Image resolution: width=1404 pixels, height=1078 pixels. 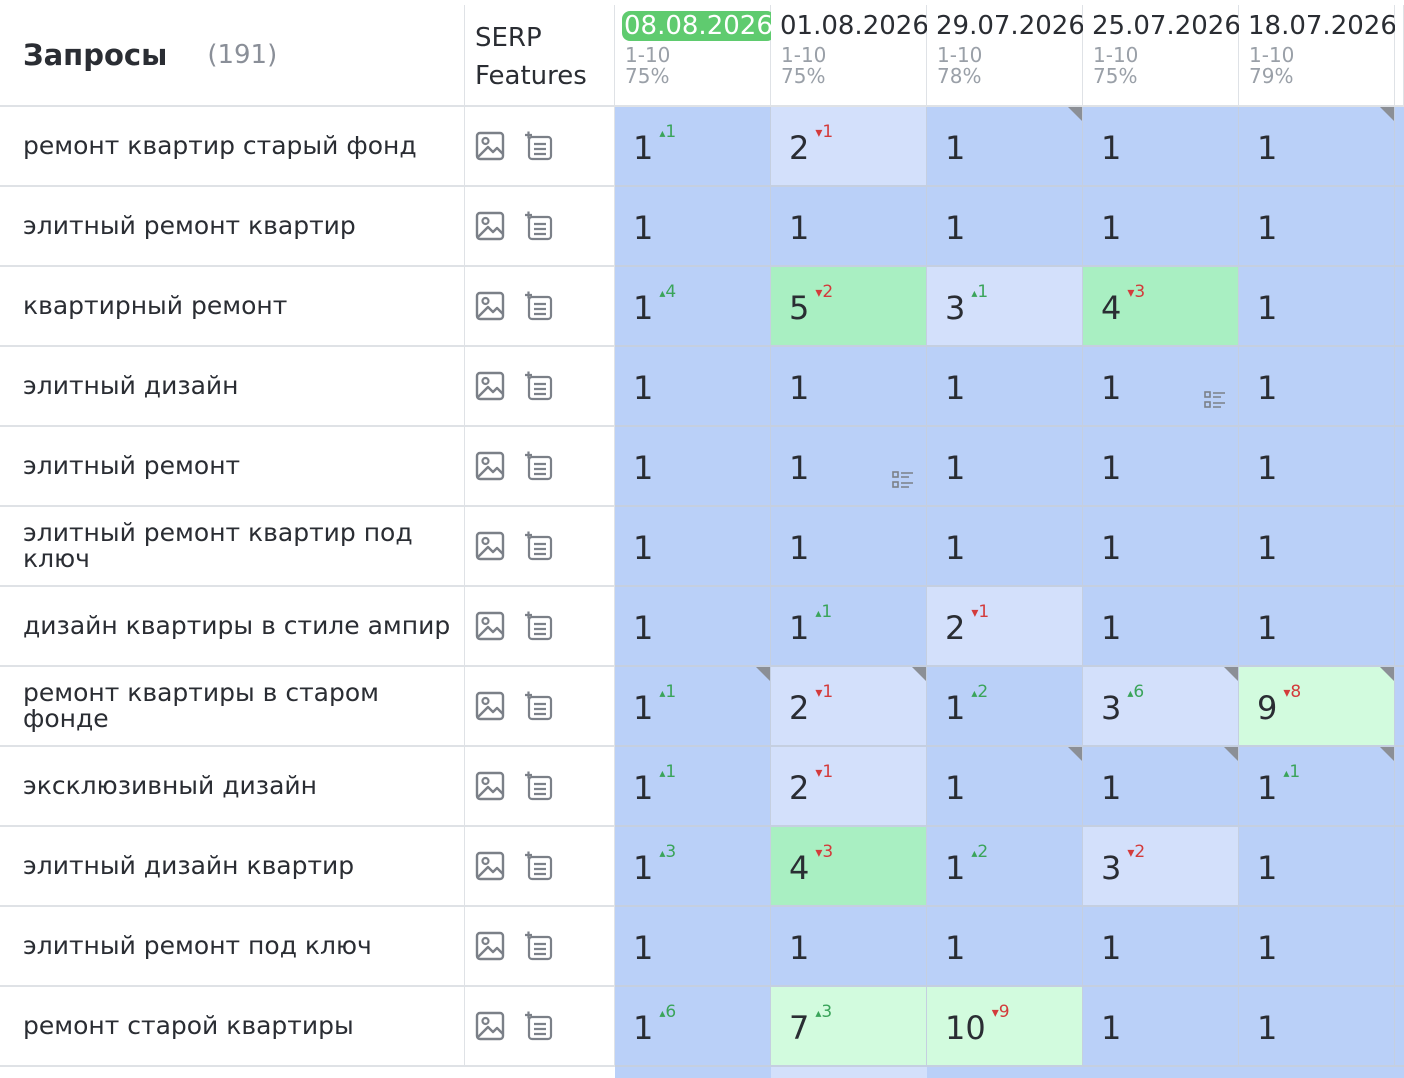 What do you see at coordinates (235, 227) in the screenshot?
I see `query-cell: элитный ремонт квартир` at bounding box center [235, 227].